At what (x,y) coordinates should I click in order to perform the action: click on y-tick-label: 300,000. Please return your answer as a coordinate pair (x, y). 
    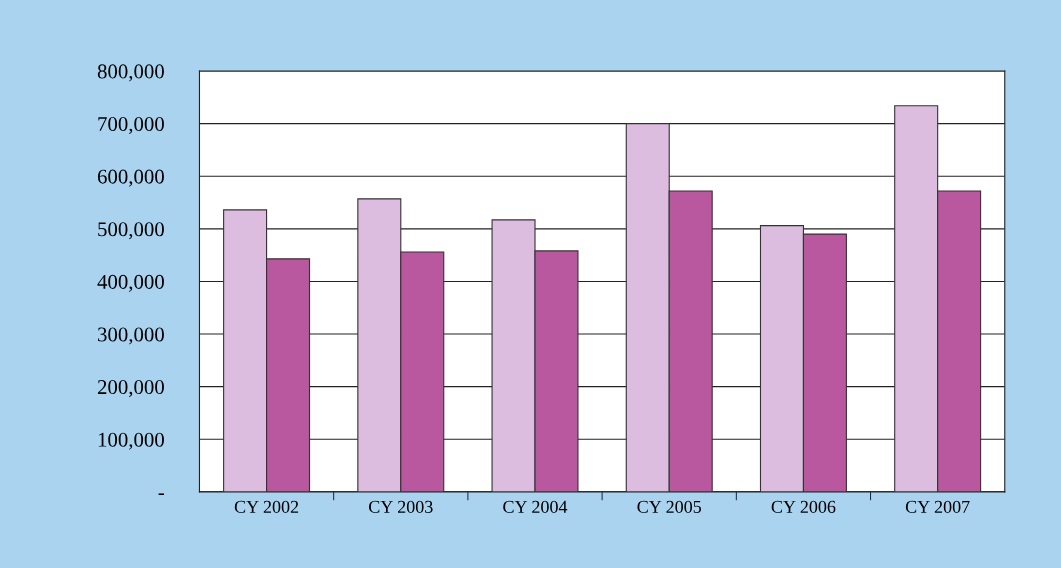
    Looking at the image, I should click on (131, 336).